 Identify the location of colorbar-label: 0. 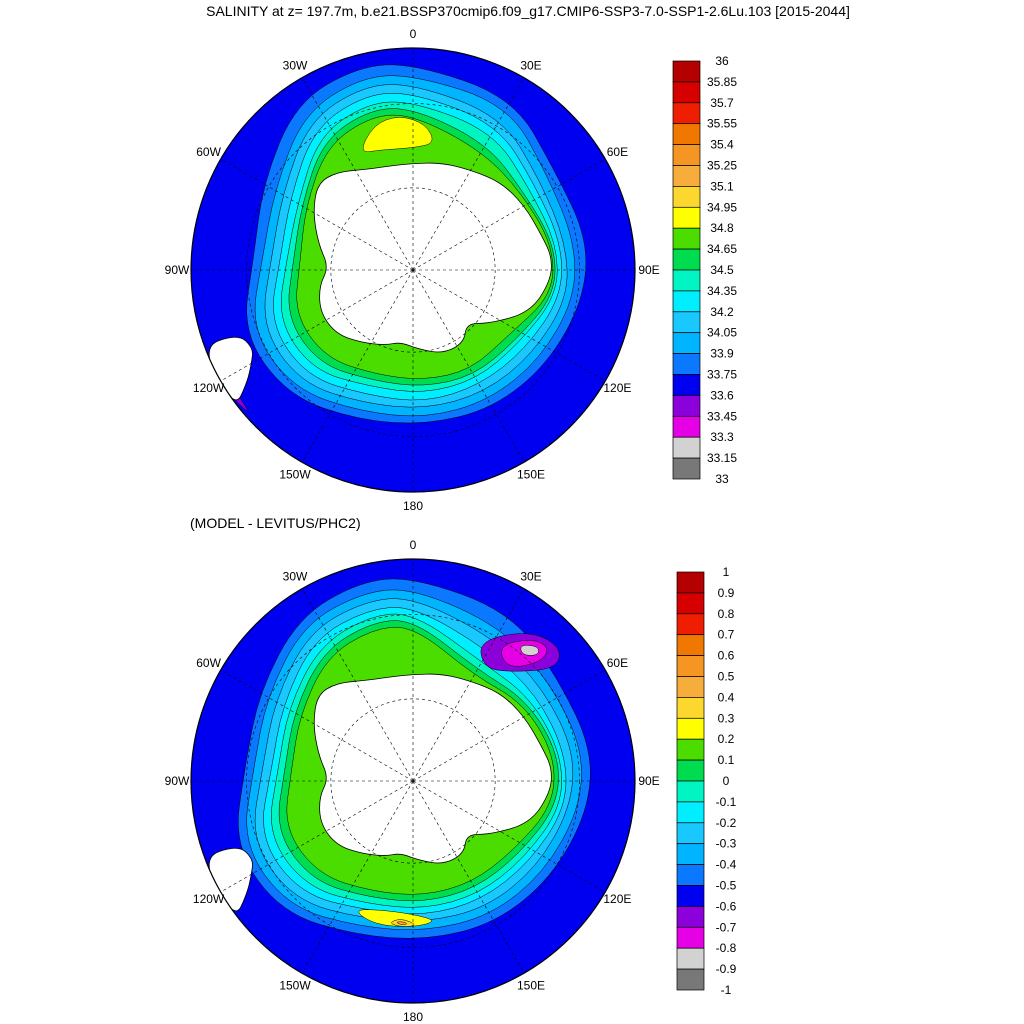
(726, 781).